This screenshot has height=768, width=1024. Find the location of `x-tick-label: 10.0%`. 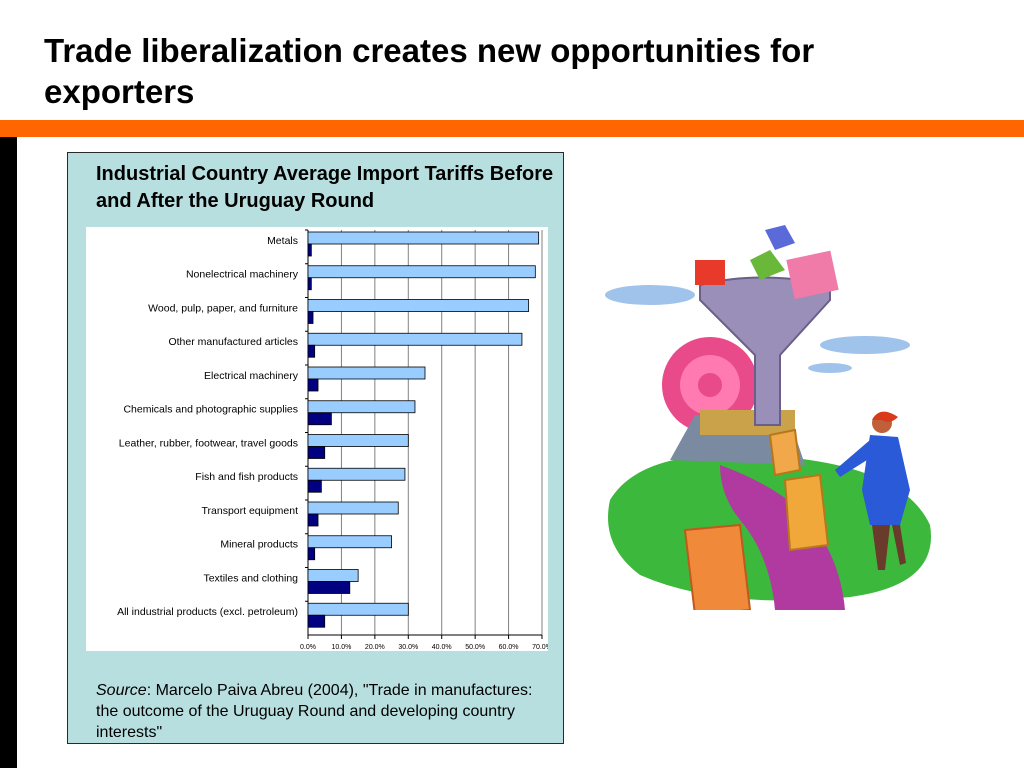

x-tick-label: 10.0% is located at coordinates (341, 647).